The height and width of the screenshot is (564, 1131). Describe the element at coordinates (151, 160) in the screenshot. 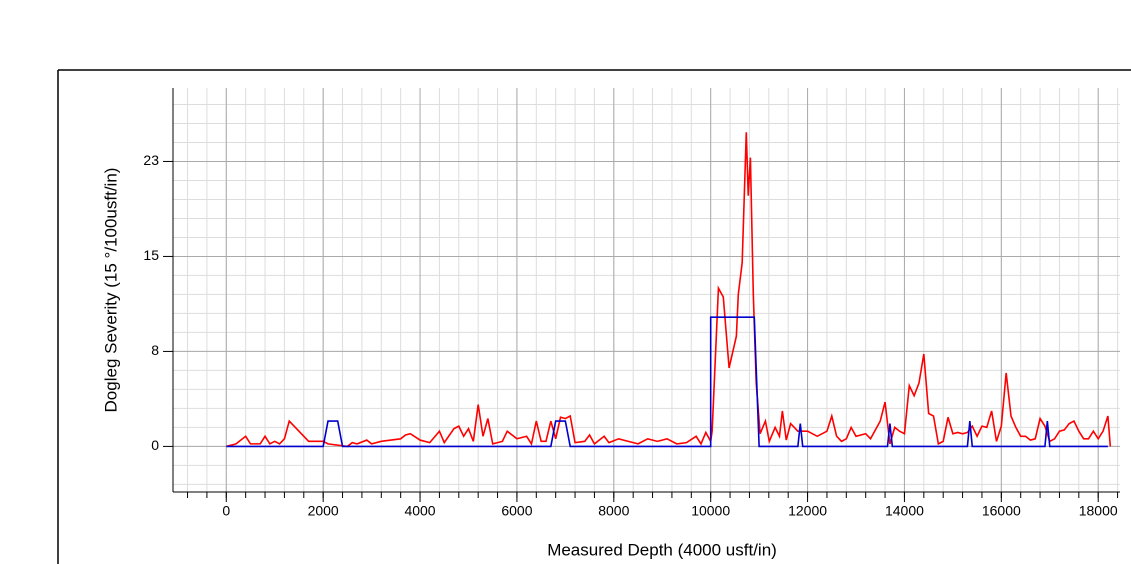

I see `y-tick-label: 23` at that location.